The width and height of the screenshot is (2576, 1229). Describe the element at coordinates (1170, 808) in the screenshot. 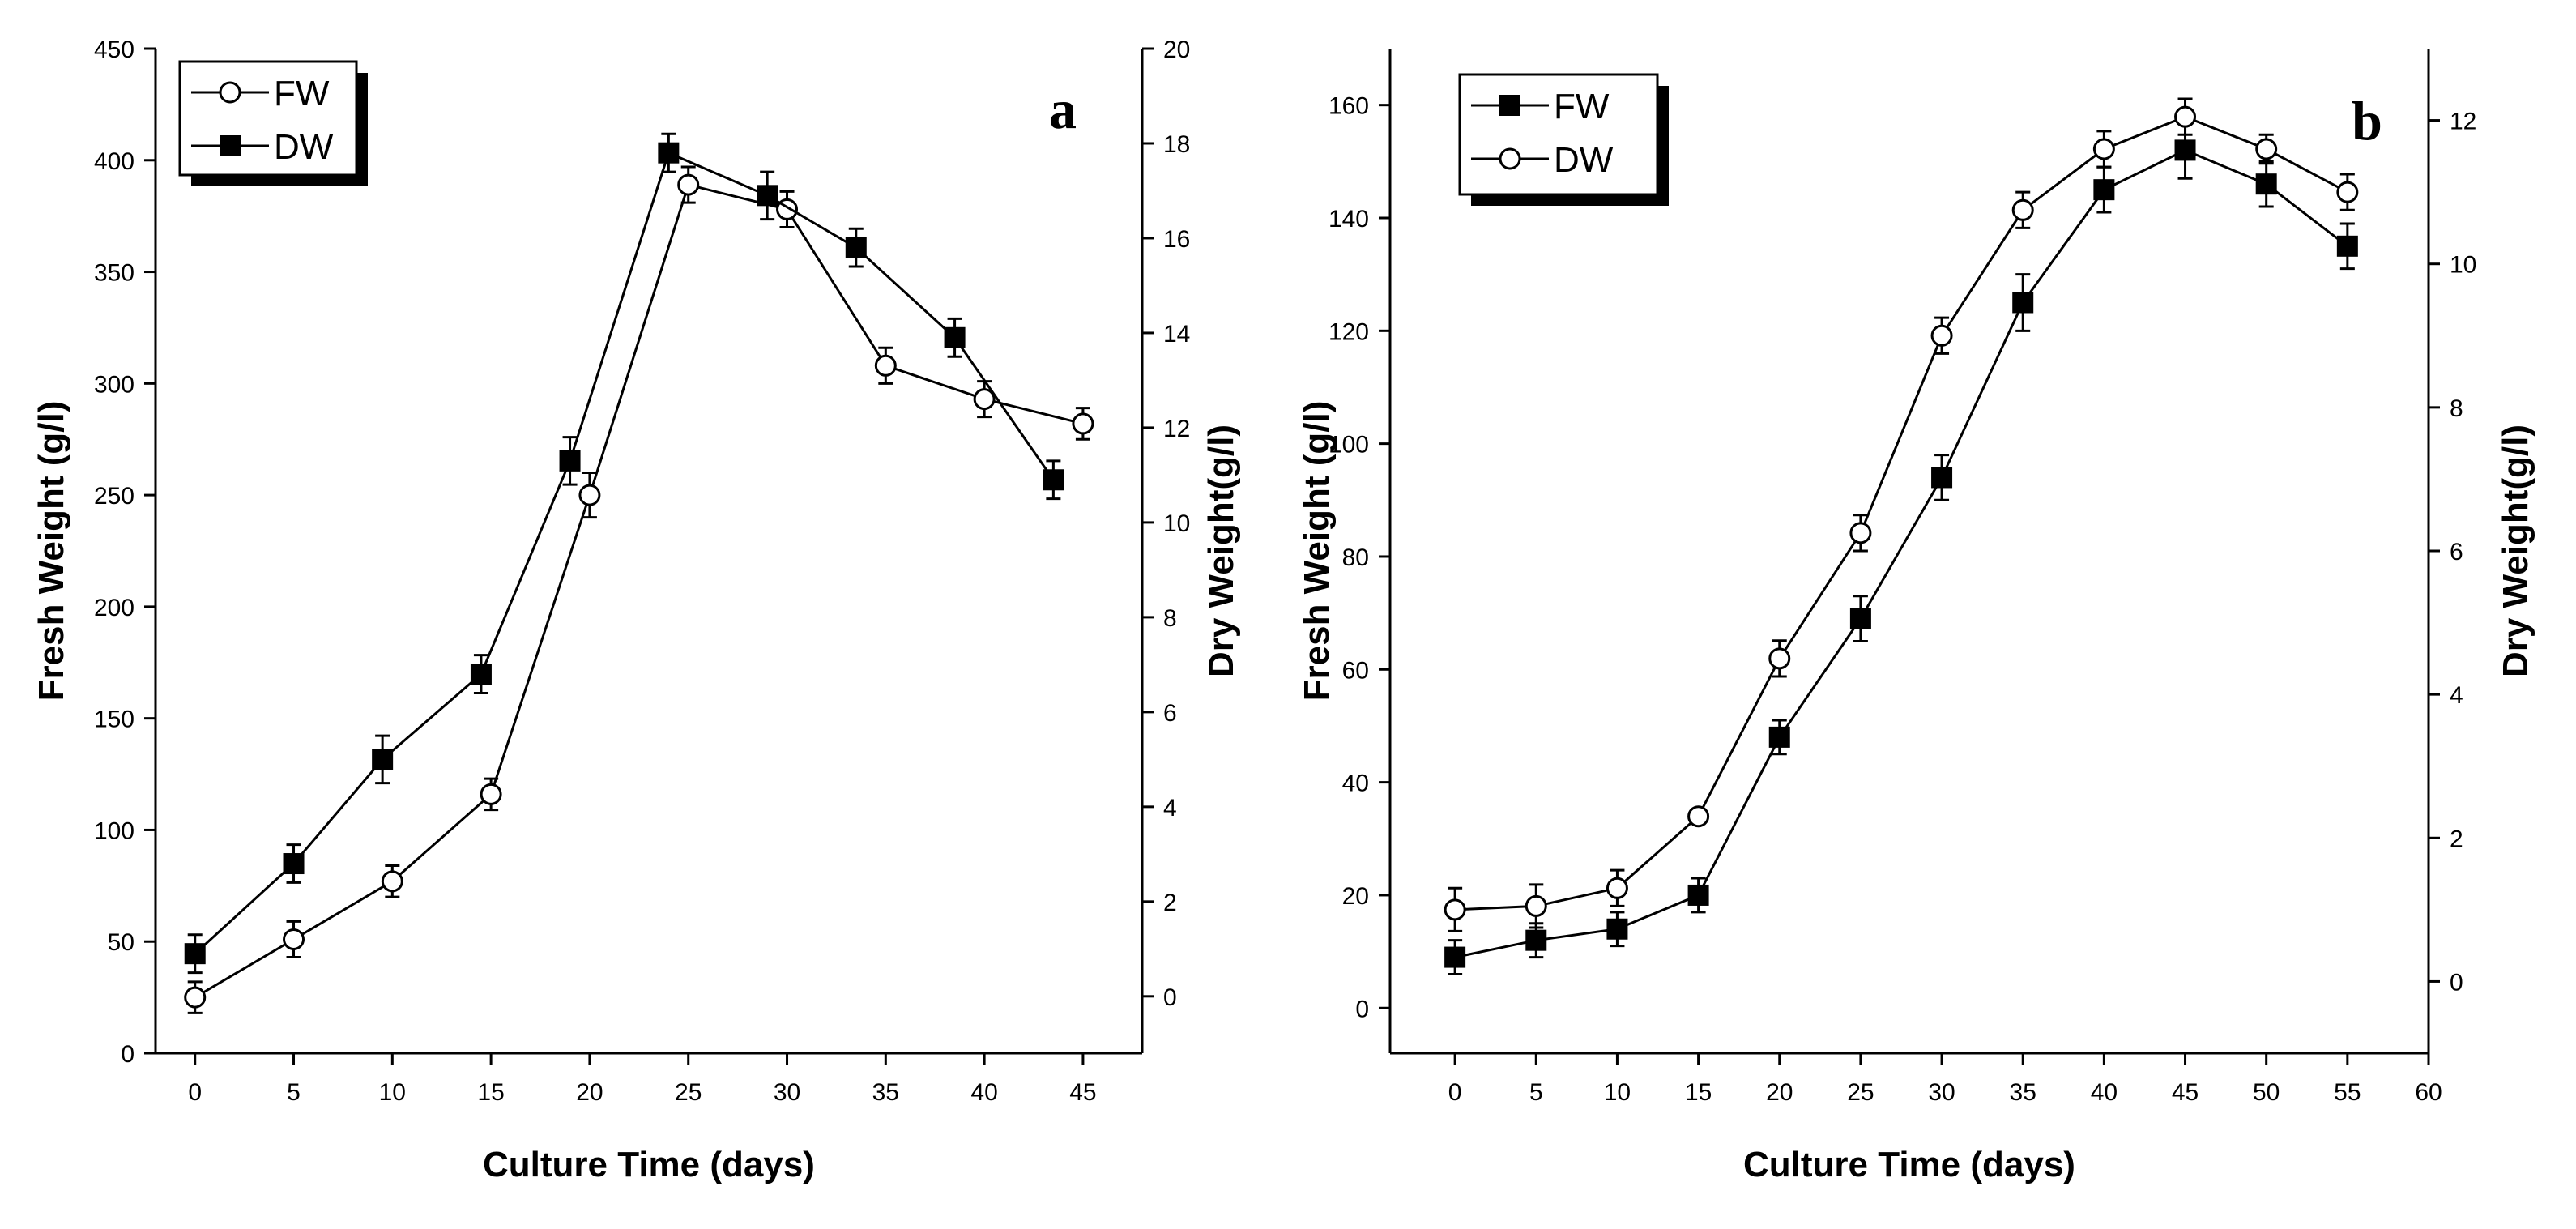

I see `y-tick-label-right: 4` at that location.